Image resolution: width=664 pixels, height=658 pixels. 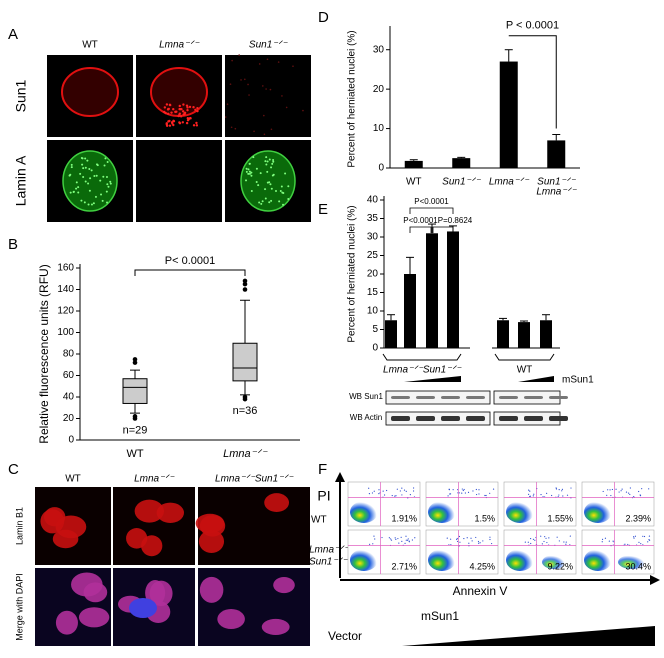 What do you see at coordinates (268, 96) in the screenshot?
I see `micrograph` at bounding box center [268, 96].